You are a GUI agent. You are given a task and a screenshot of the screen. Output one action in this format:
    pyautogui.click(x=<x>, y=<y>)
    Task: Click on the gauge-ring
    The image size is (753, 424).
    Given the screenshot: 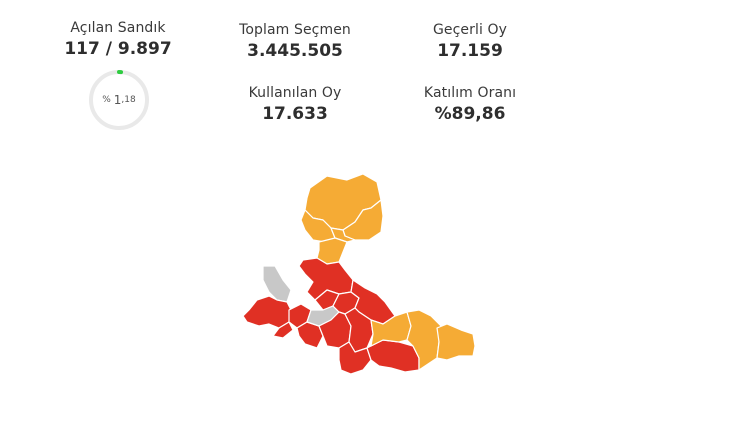 What is the action you would take?
    pyautogui.click(x=119, y=100)
    